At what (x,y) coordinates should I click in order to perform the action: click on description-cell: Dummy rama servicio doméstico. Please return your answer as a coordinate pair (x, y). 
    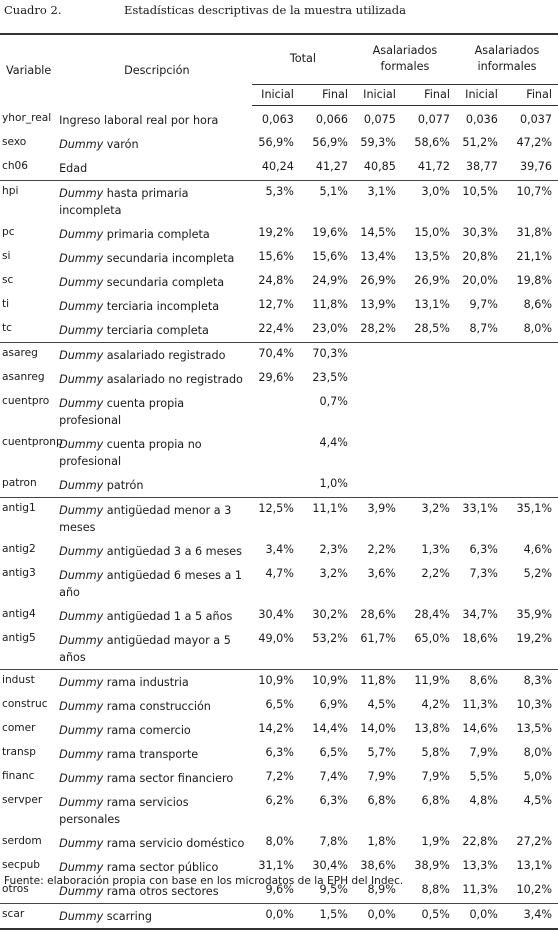
    Looking at the image, I should click on (154, 843).